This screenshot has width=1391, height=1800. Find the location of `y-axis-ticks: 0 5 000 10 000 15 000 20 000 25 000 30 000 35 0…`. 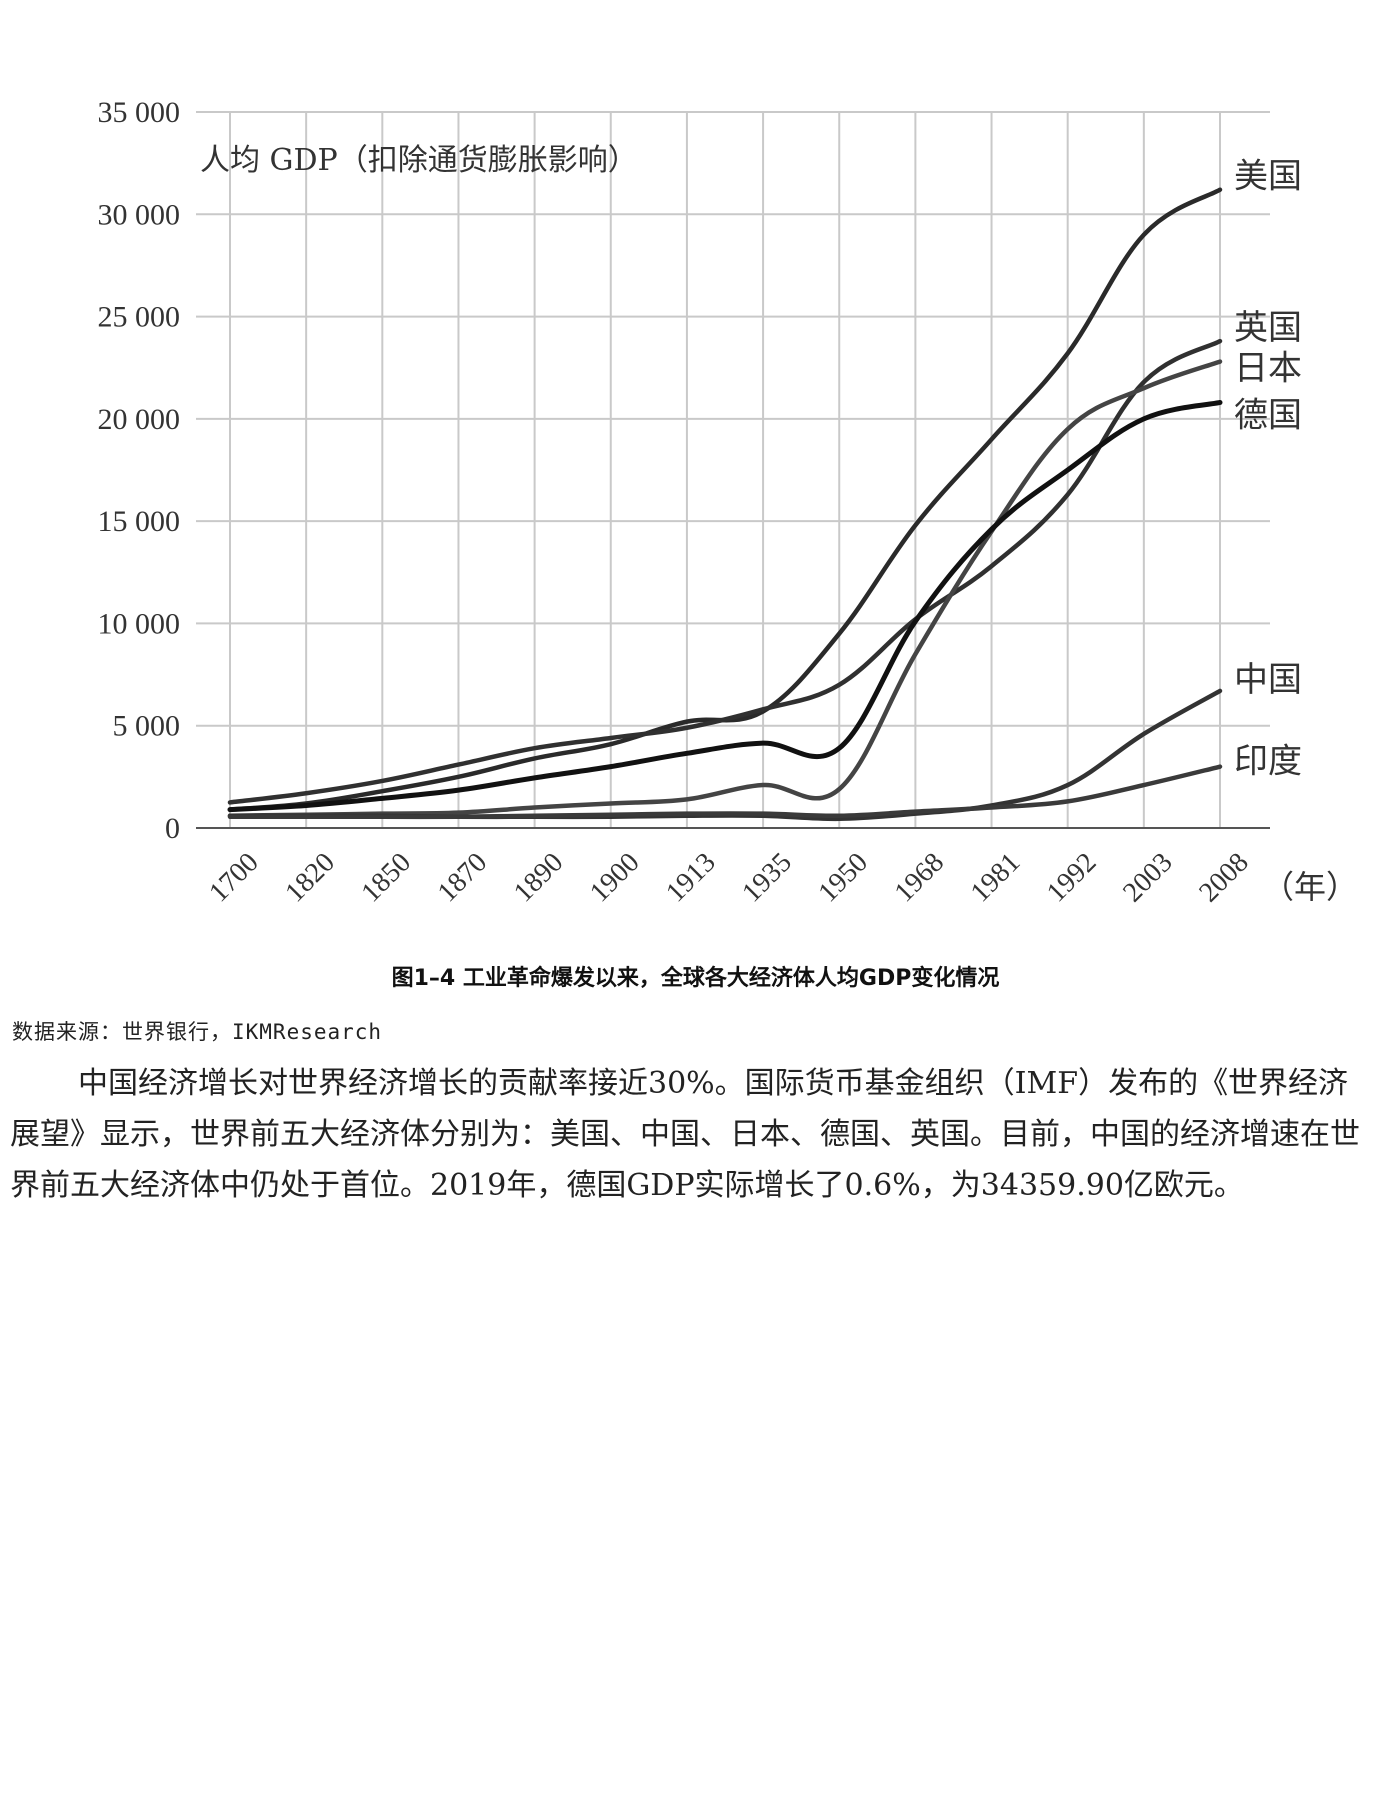

y-axis-ticks: 0 5 000 10 000 15 000 20 000 25 000 30 000 35 0… is located at coordinates (139, 470).